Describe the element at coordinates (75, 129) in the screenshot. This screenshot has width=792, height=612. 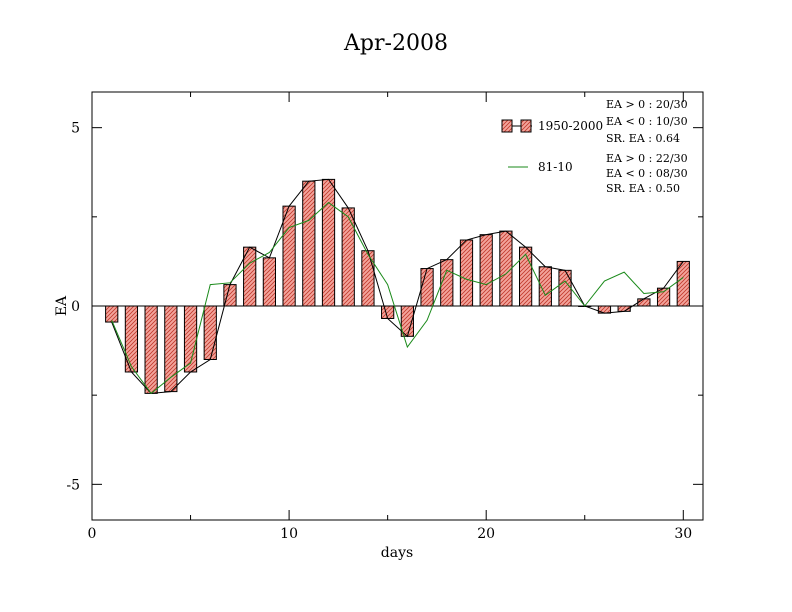
I see `y-tick-label: 5` at that location.